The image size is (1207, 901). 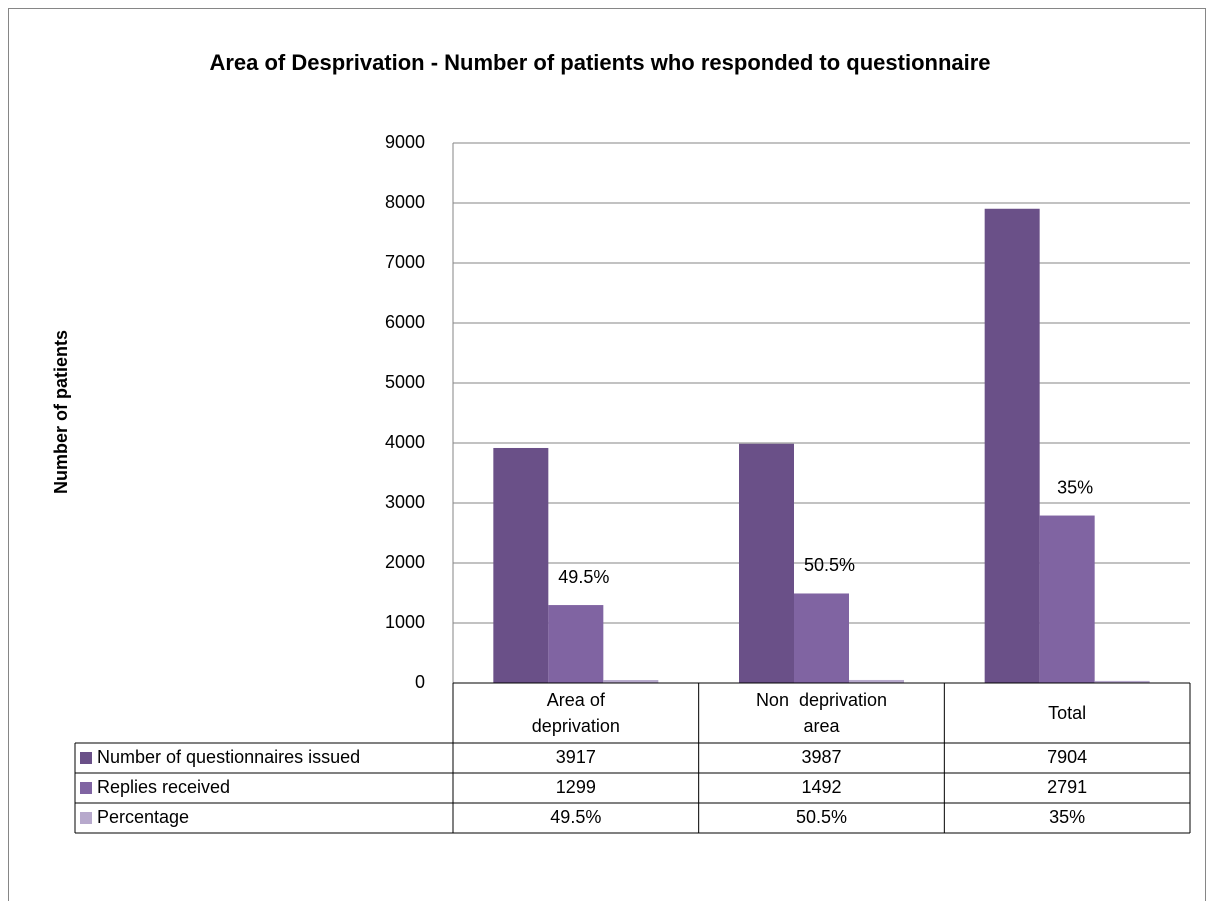 I want to click on y-tick-label: 7000, so click(x=405, y=262).